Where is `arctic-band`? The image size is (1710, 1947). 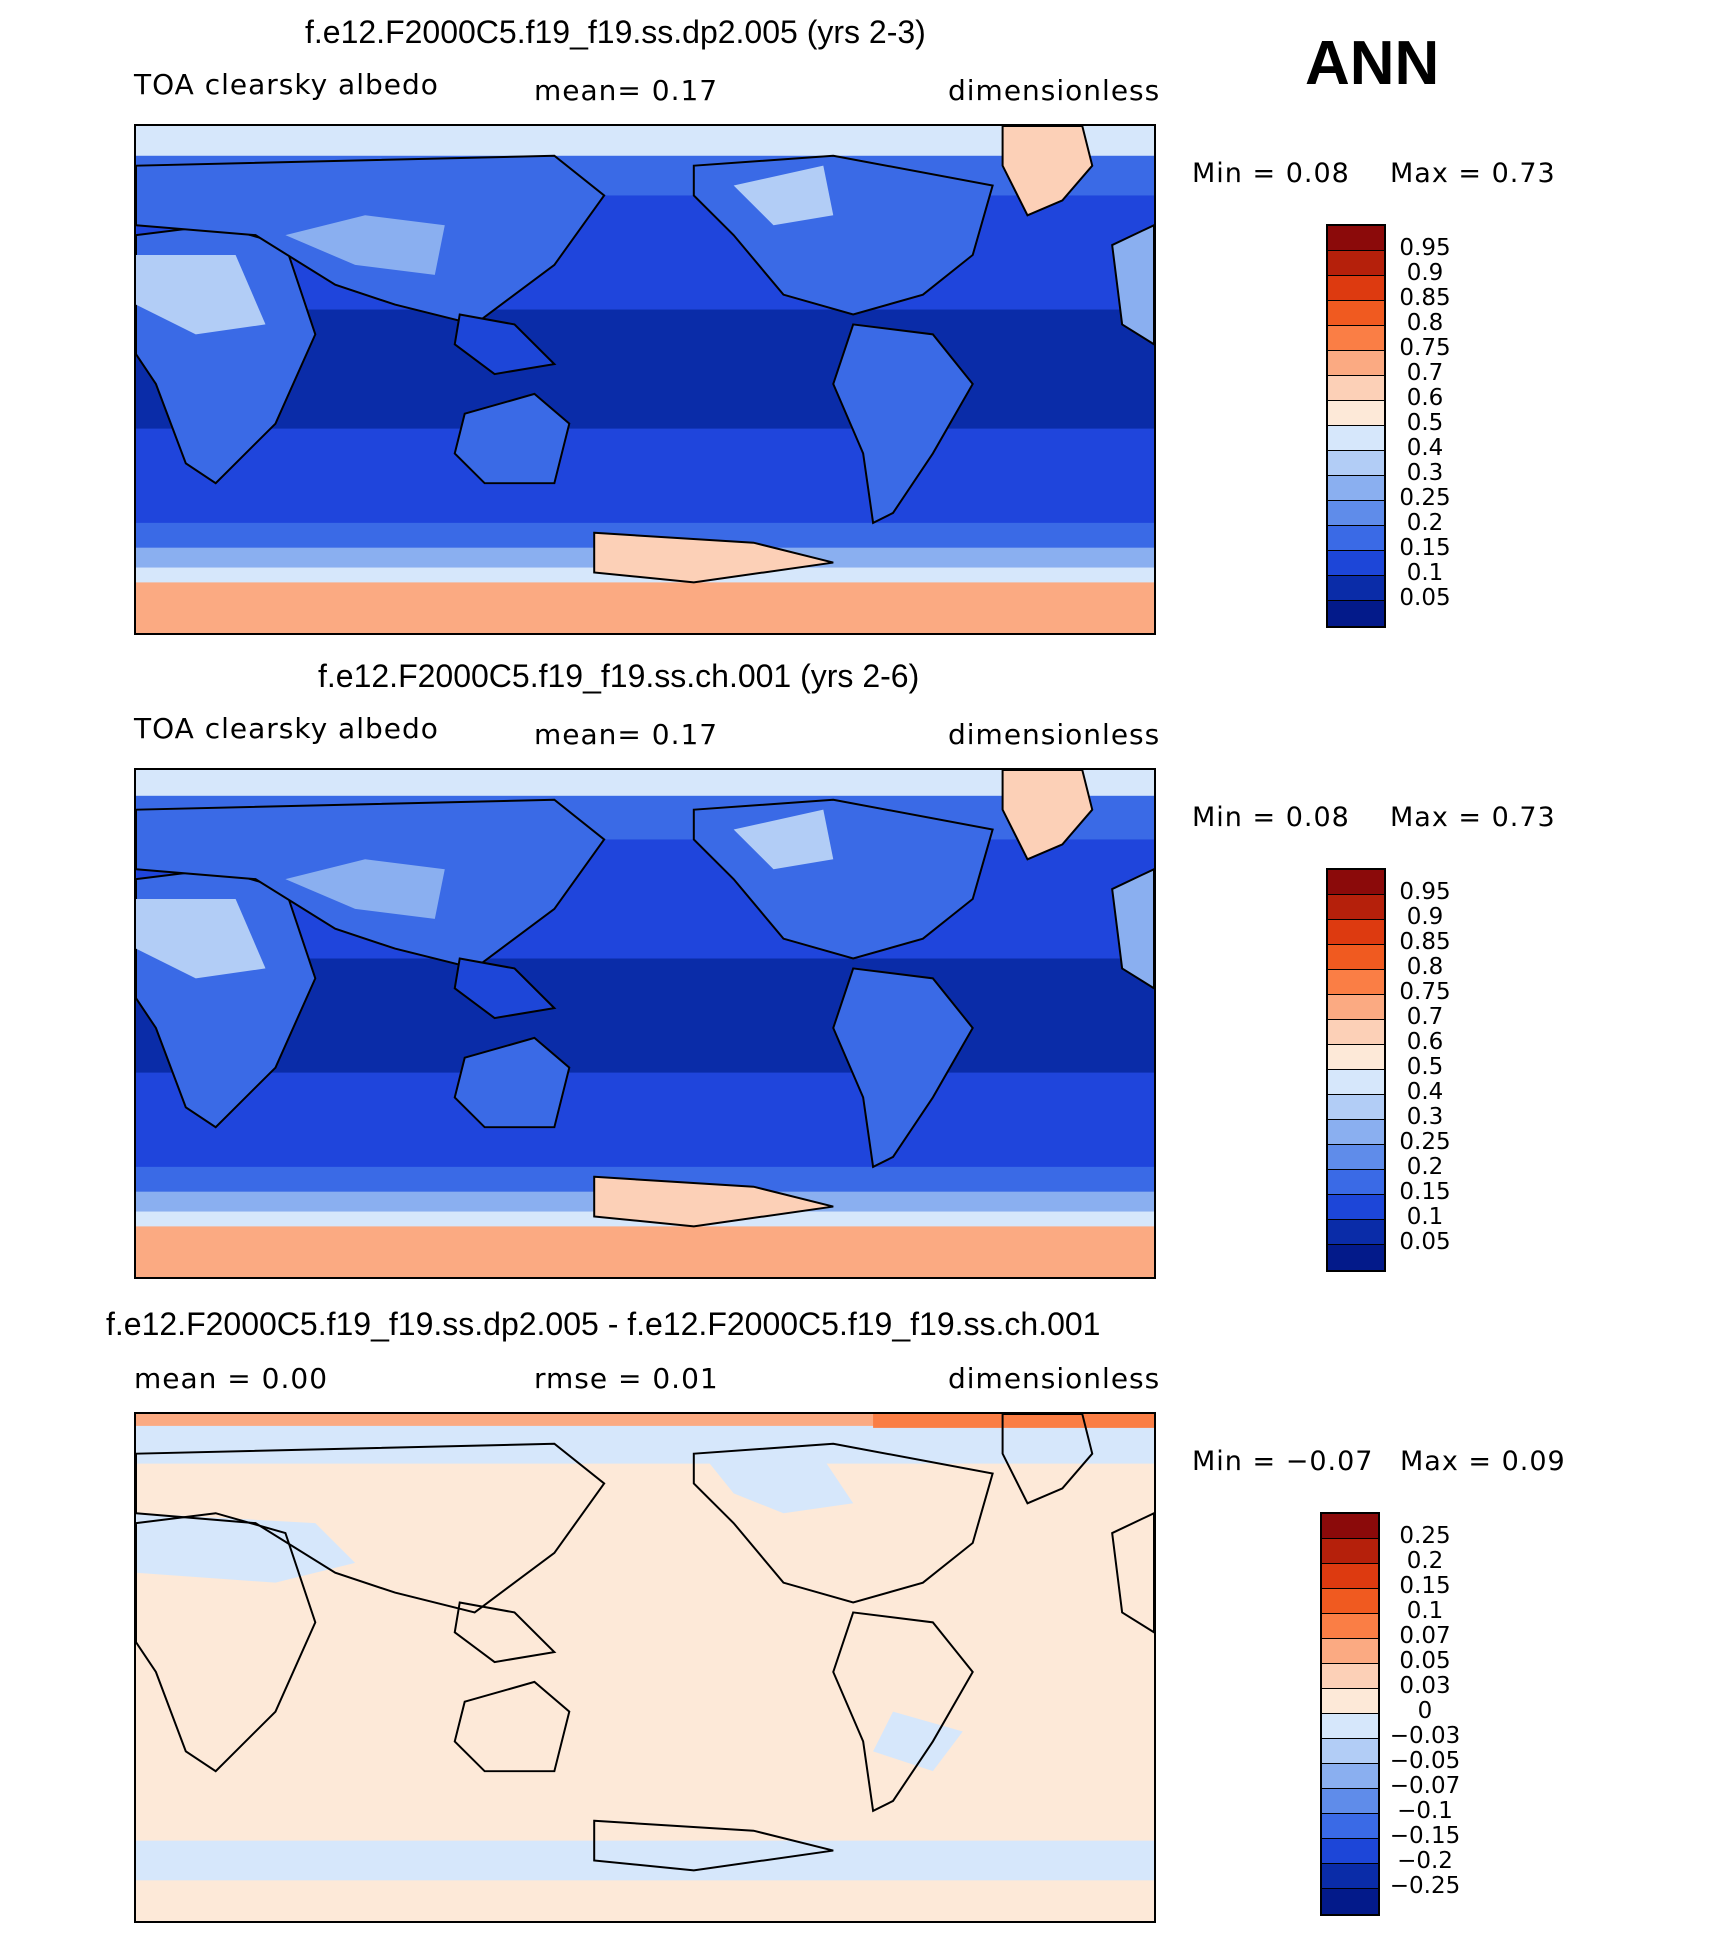 arctic-band is located at coordinates (645, 1443).